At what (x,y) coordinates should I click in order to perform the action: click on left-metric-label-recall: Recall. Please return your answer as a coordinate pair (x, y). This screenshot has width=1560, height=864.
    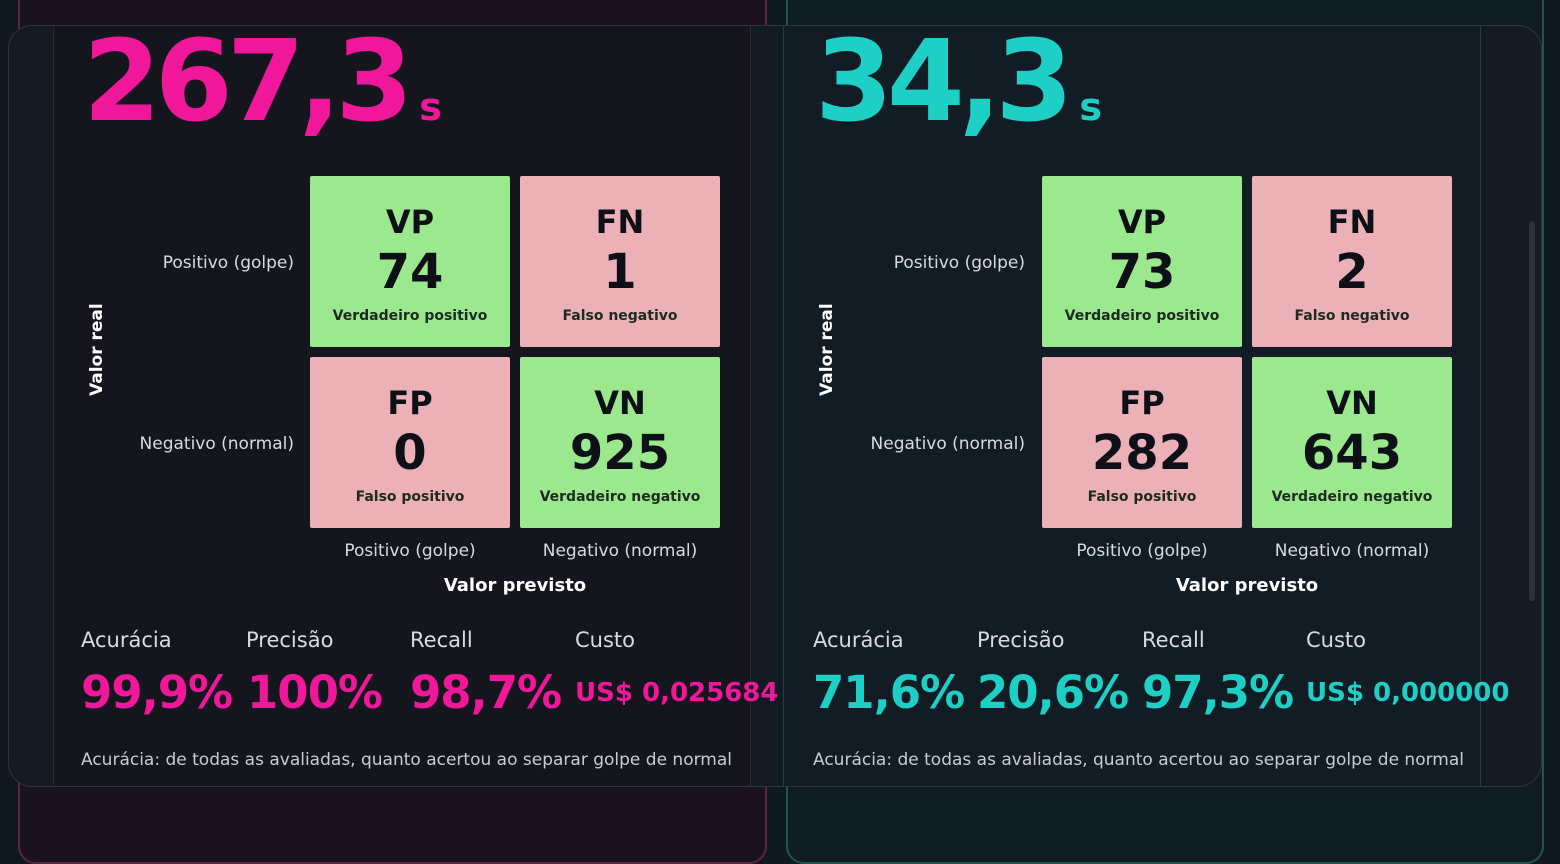
    Looking at the image, I should click on (441, 640).